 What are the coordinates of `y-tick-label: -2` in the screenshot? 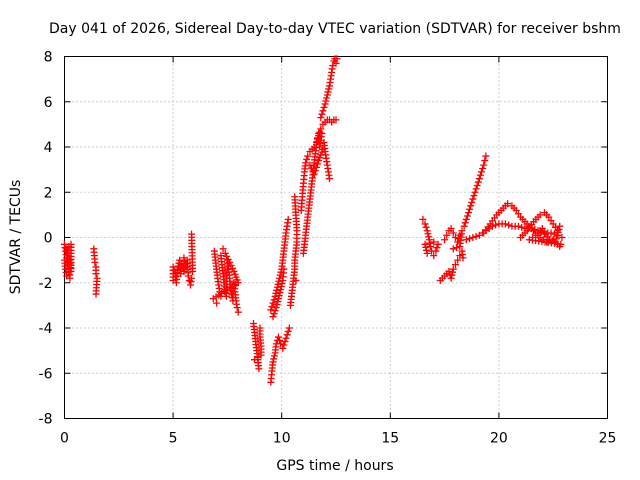 It's located at (46, 284).